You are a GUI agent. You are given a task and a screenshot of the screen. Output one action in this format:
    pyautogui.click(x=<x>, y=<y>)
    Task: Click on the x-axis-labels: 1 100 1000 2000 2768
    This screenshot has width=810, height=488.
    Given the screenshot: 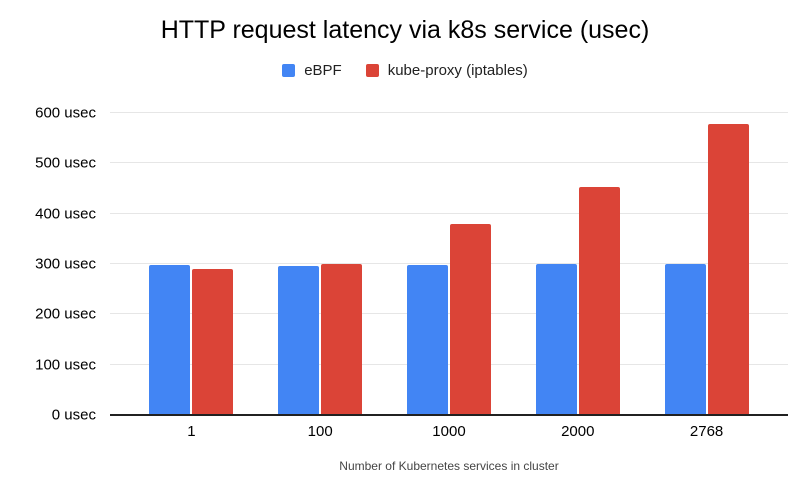 What is the action you would take?
    pyautogui.click(x=449, y=431)
    